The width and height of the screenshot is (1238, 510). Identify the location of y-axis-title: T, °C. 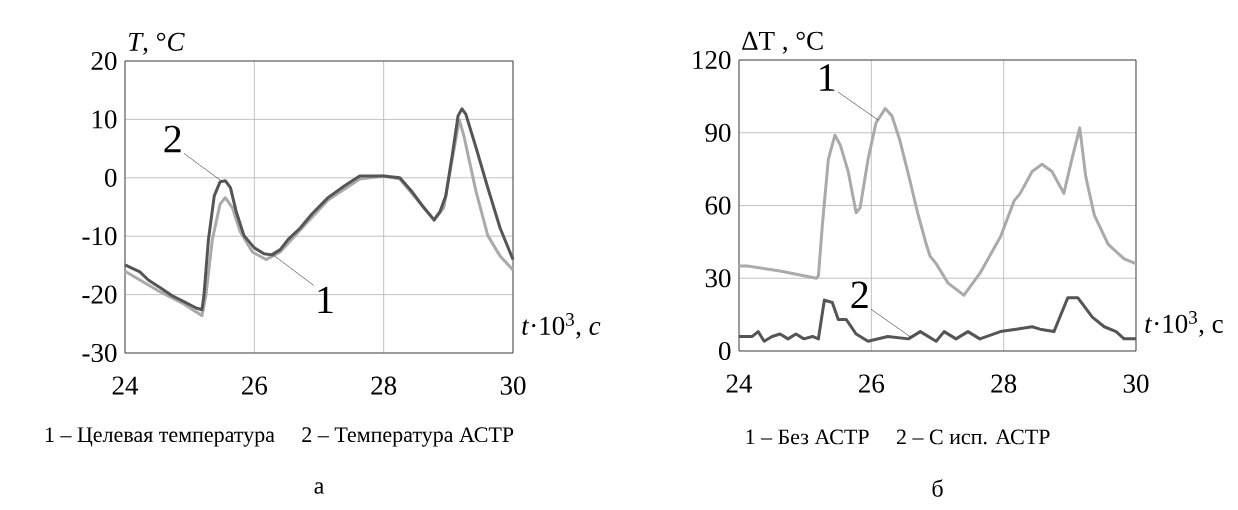
(156, 43).